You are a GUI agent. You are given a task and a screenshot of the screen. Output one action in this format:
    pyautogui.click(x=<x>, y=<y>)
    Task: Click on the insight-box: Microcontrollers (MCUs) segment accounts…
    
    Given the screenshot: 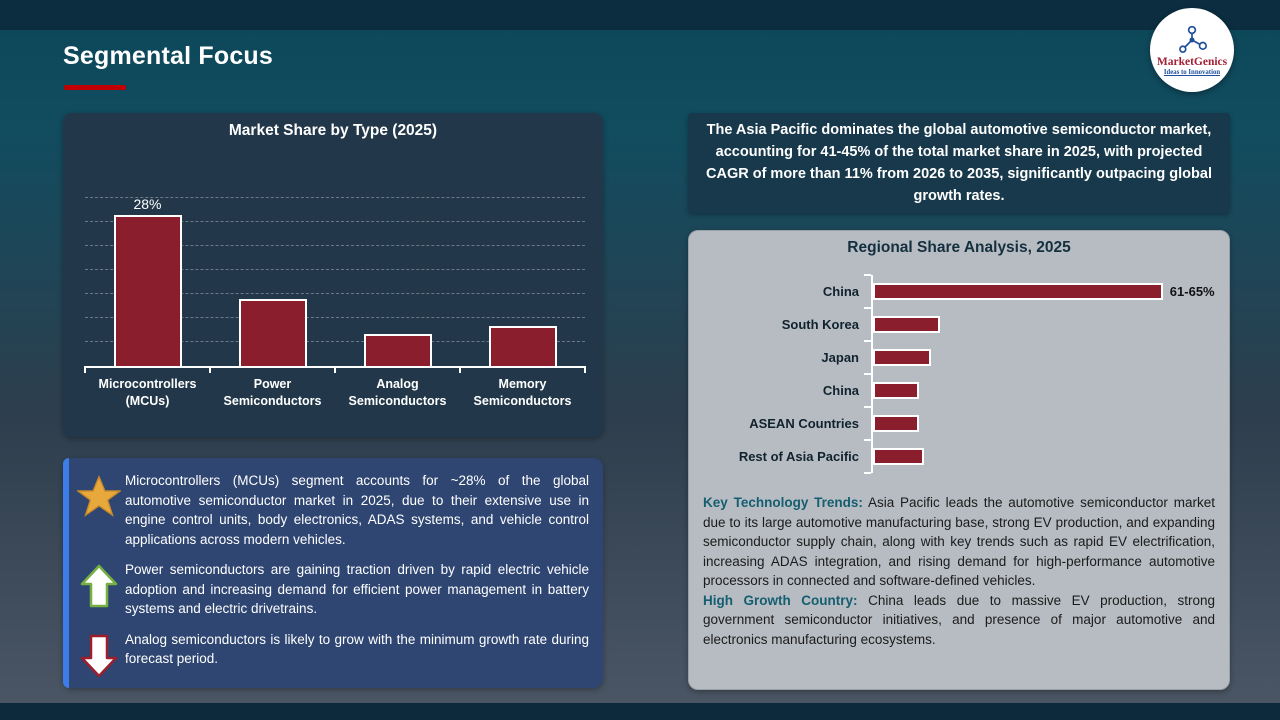 What is the action you would take?
    pyautogui.click(x=333, y=573)
    